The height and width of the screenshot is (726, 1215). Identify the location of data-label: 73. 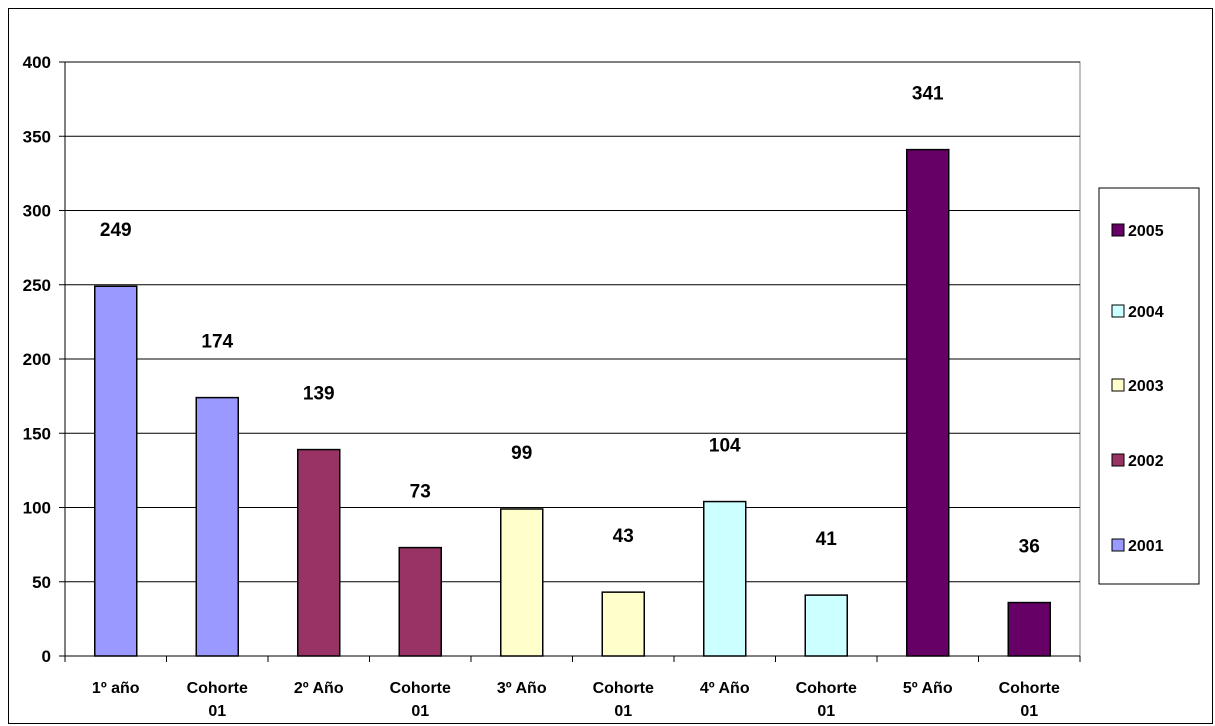
(420, 492).